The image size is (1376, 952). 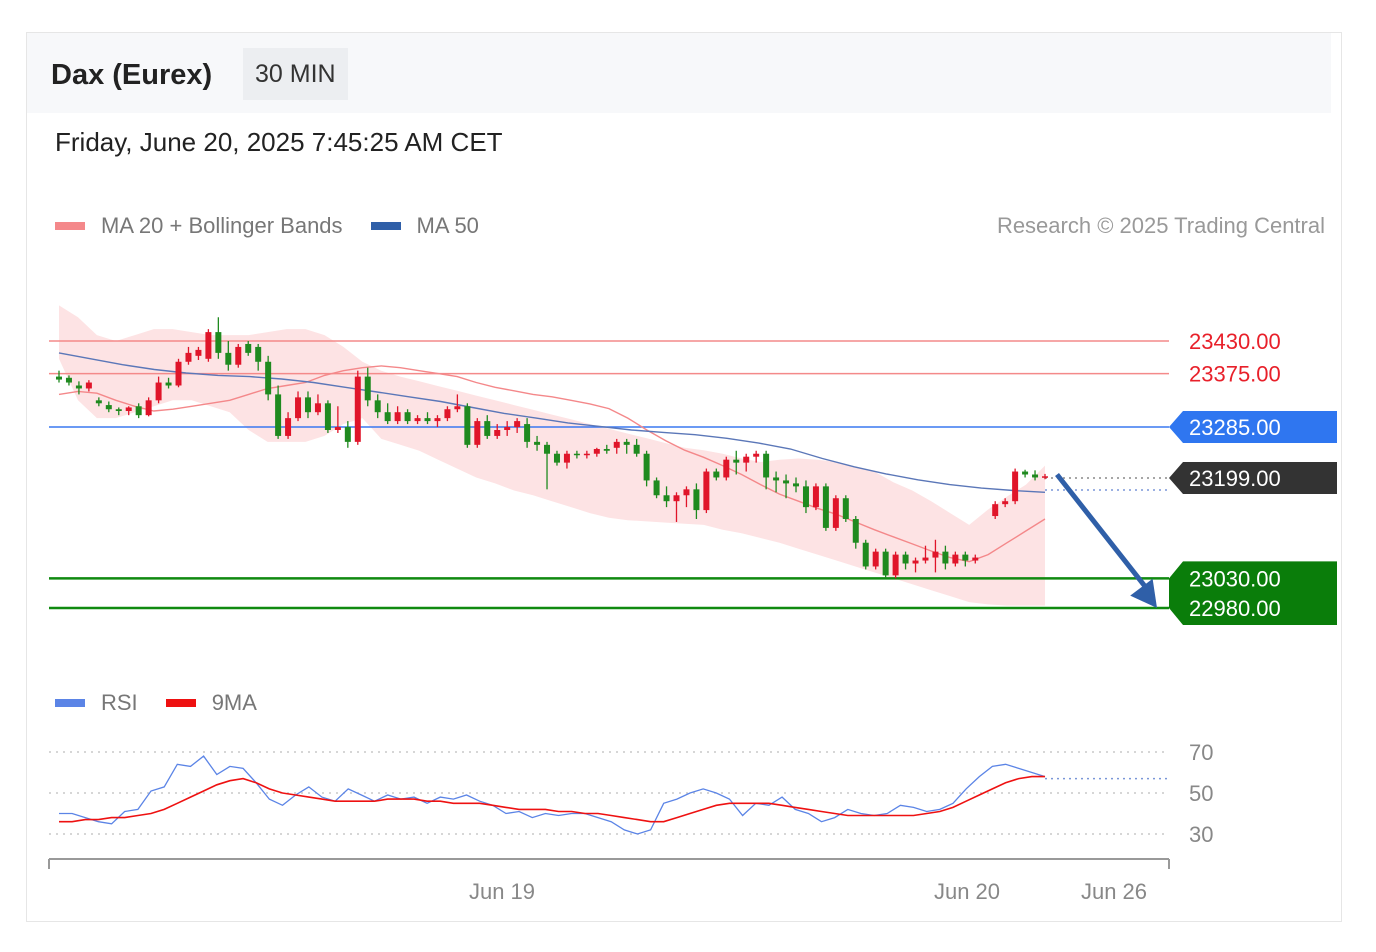 I want to click on level-label-23430.00: 23430.00, so click(x=1235, y=341).